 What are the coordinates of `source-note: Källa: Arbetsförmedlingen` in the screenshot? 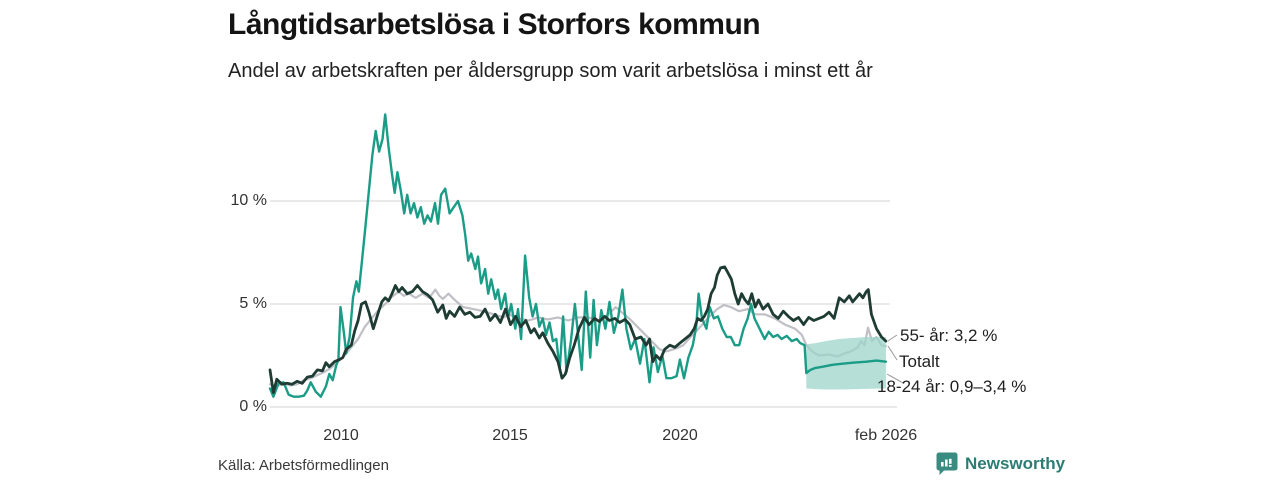 It's located at (303, 465).